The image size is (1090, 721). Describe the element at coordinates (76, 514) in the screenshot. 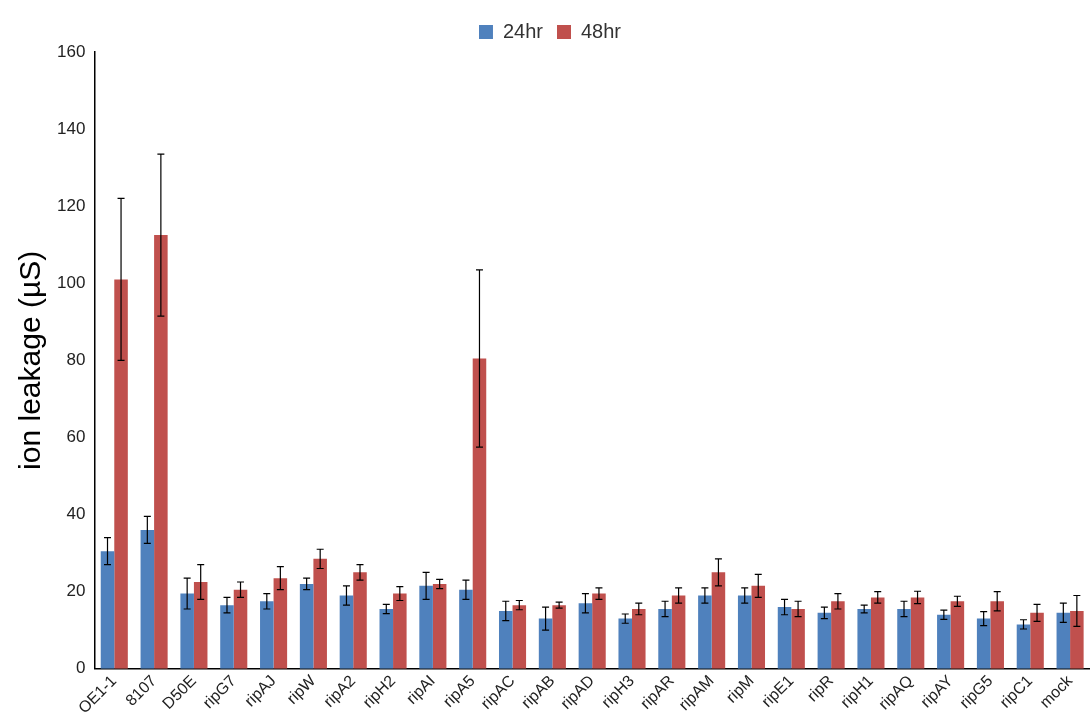

I see `y-tick-label: 40` at that location.